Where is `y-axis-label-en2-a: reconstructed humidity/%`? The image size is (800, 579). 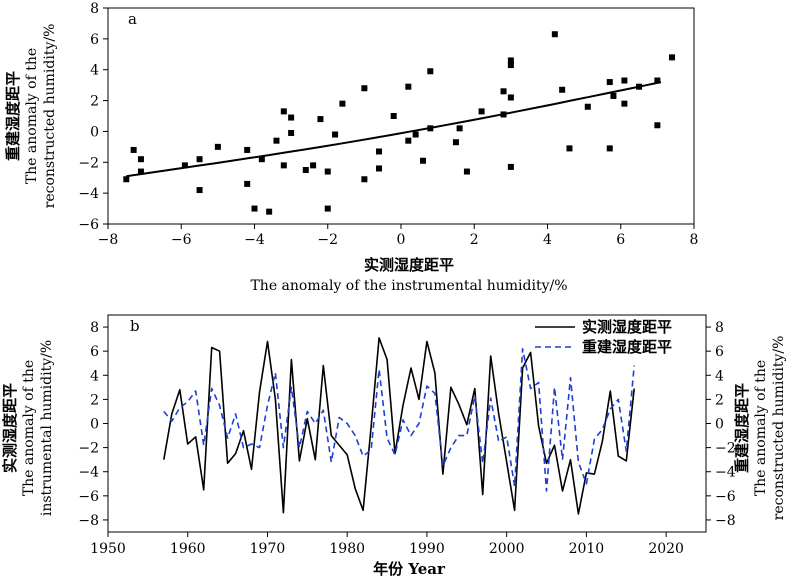
y-axis-label-en2-a: reconstructed humidity/% is located at coordinates (50, 116).